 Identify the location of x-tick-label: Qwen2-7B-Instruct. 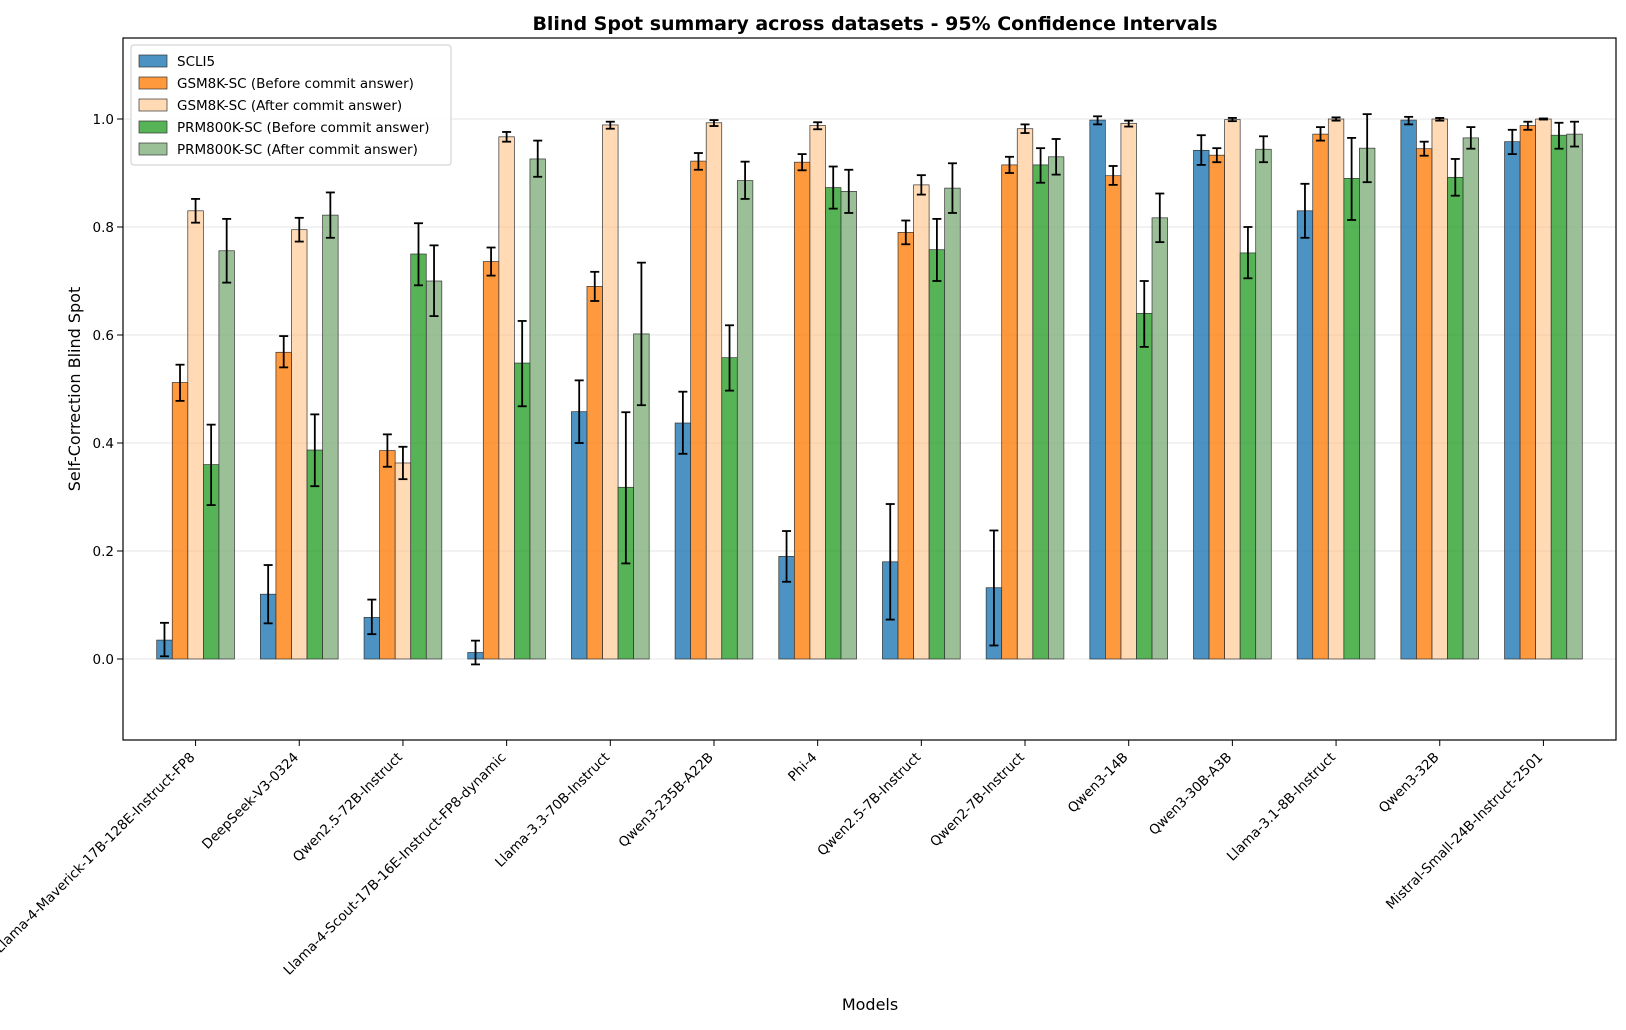
(977, 800).